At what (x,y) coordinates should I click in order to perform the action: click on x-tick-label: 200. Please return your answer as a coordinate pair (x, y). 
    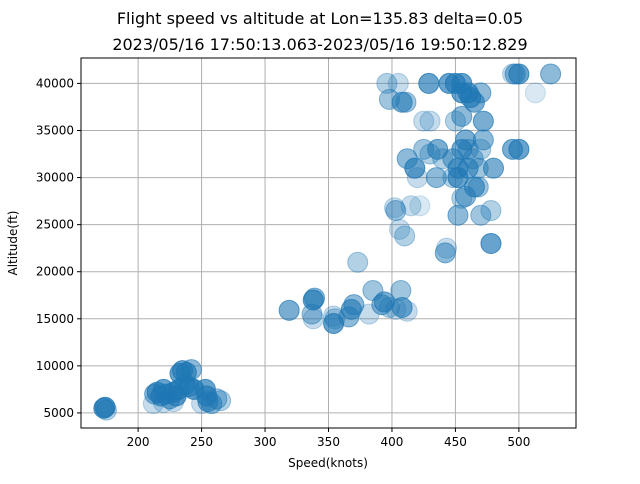
    Looking at the image, I should click on (138, 442).